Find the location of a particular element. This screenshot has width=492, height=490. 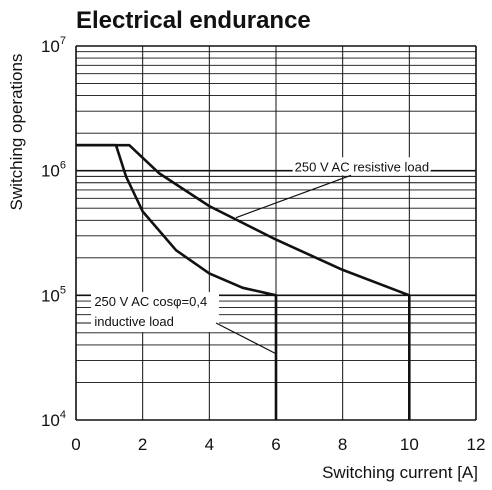

x-tick-label: 2 is located at coordinates (142, 444).